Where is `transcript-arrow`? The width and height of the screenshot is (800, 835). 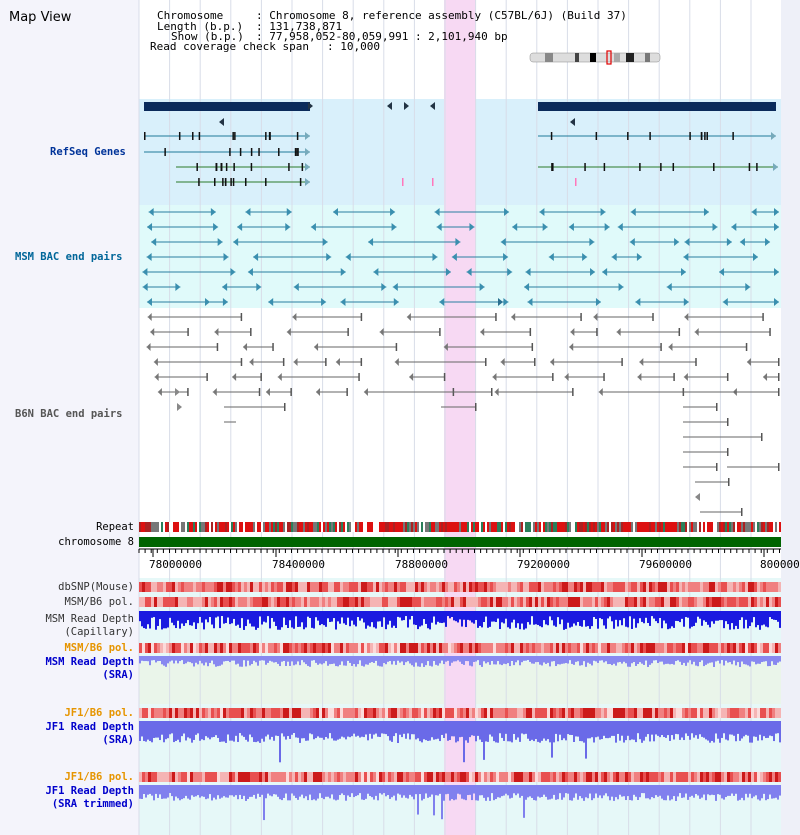
transcript-arrow is located at coordinates (775, 167).